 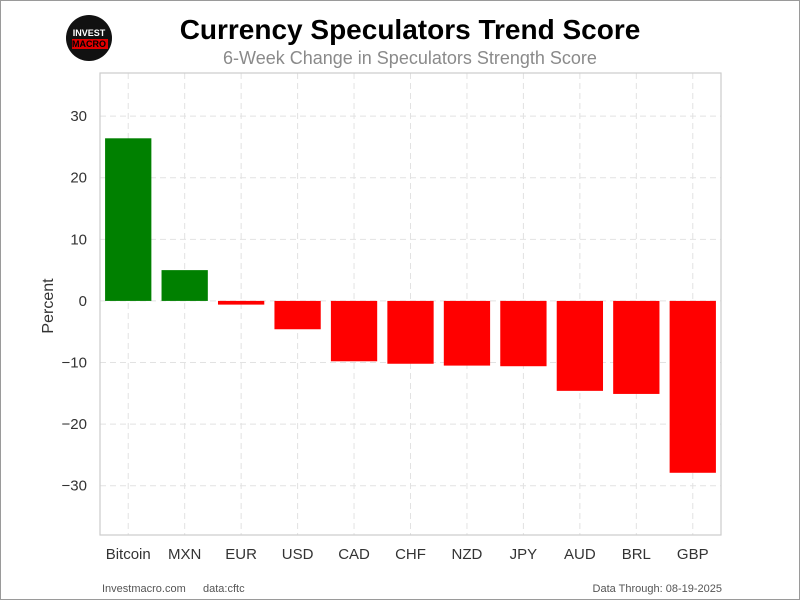 I want to click on bar-cad, so click(x=354, y=331).